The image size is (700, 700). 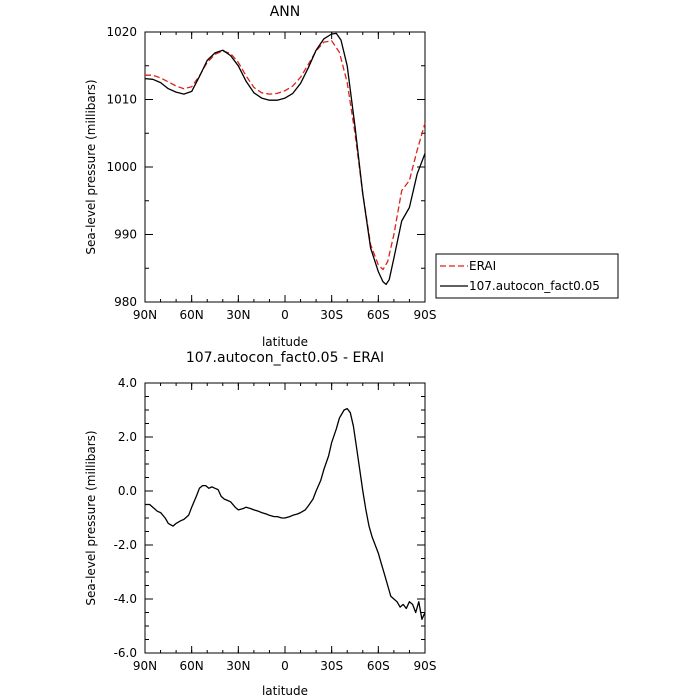 What do you see at coordinates (127, 491) in the screenshot?
I see `bottom-y-tick-label: 0.0` at bounding box center [127, 491].